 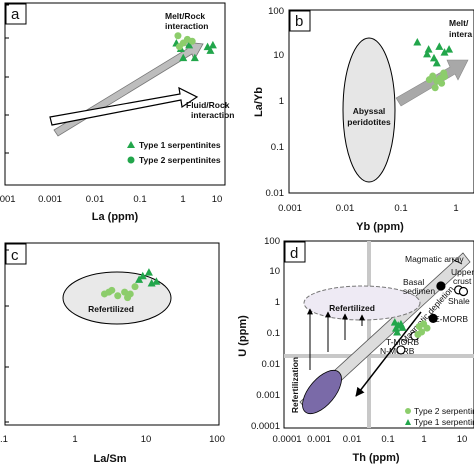 I want to click on d-ytick-0.001: 0.001, so click(x=268, y=395).